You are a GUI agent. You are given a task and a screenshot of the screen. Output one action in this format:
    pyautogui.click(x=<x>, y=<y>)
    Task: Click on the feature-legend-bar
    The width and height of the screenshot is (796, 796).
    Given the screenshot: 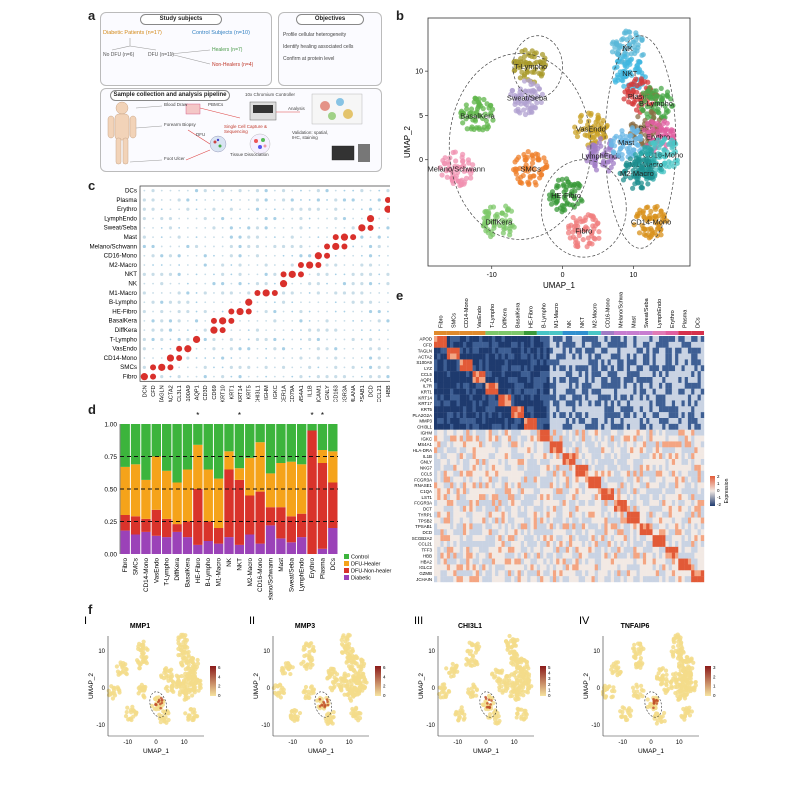 What is the action you would take?
    pyautogui.click(x=213, y=681)
    